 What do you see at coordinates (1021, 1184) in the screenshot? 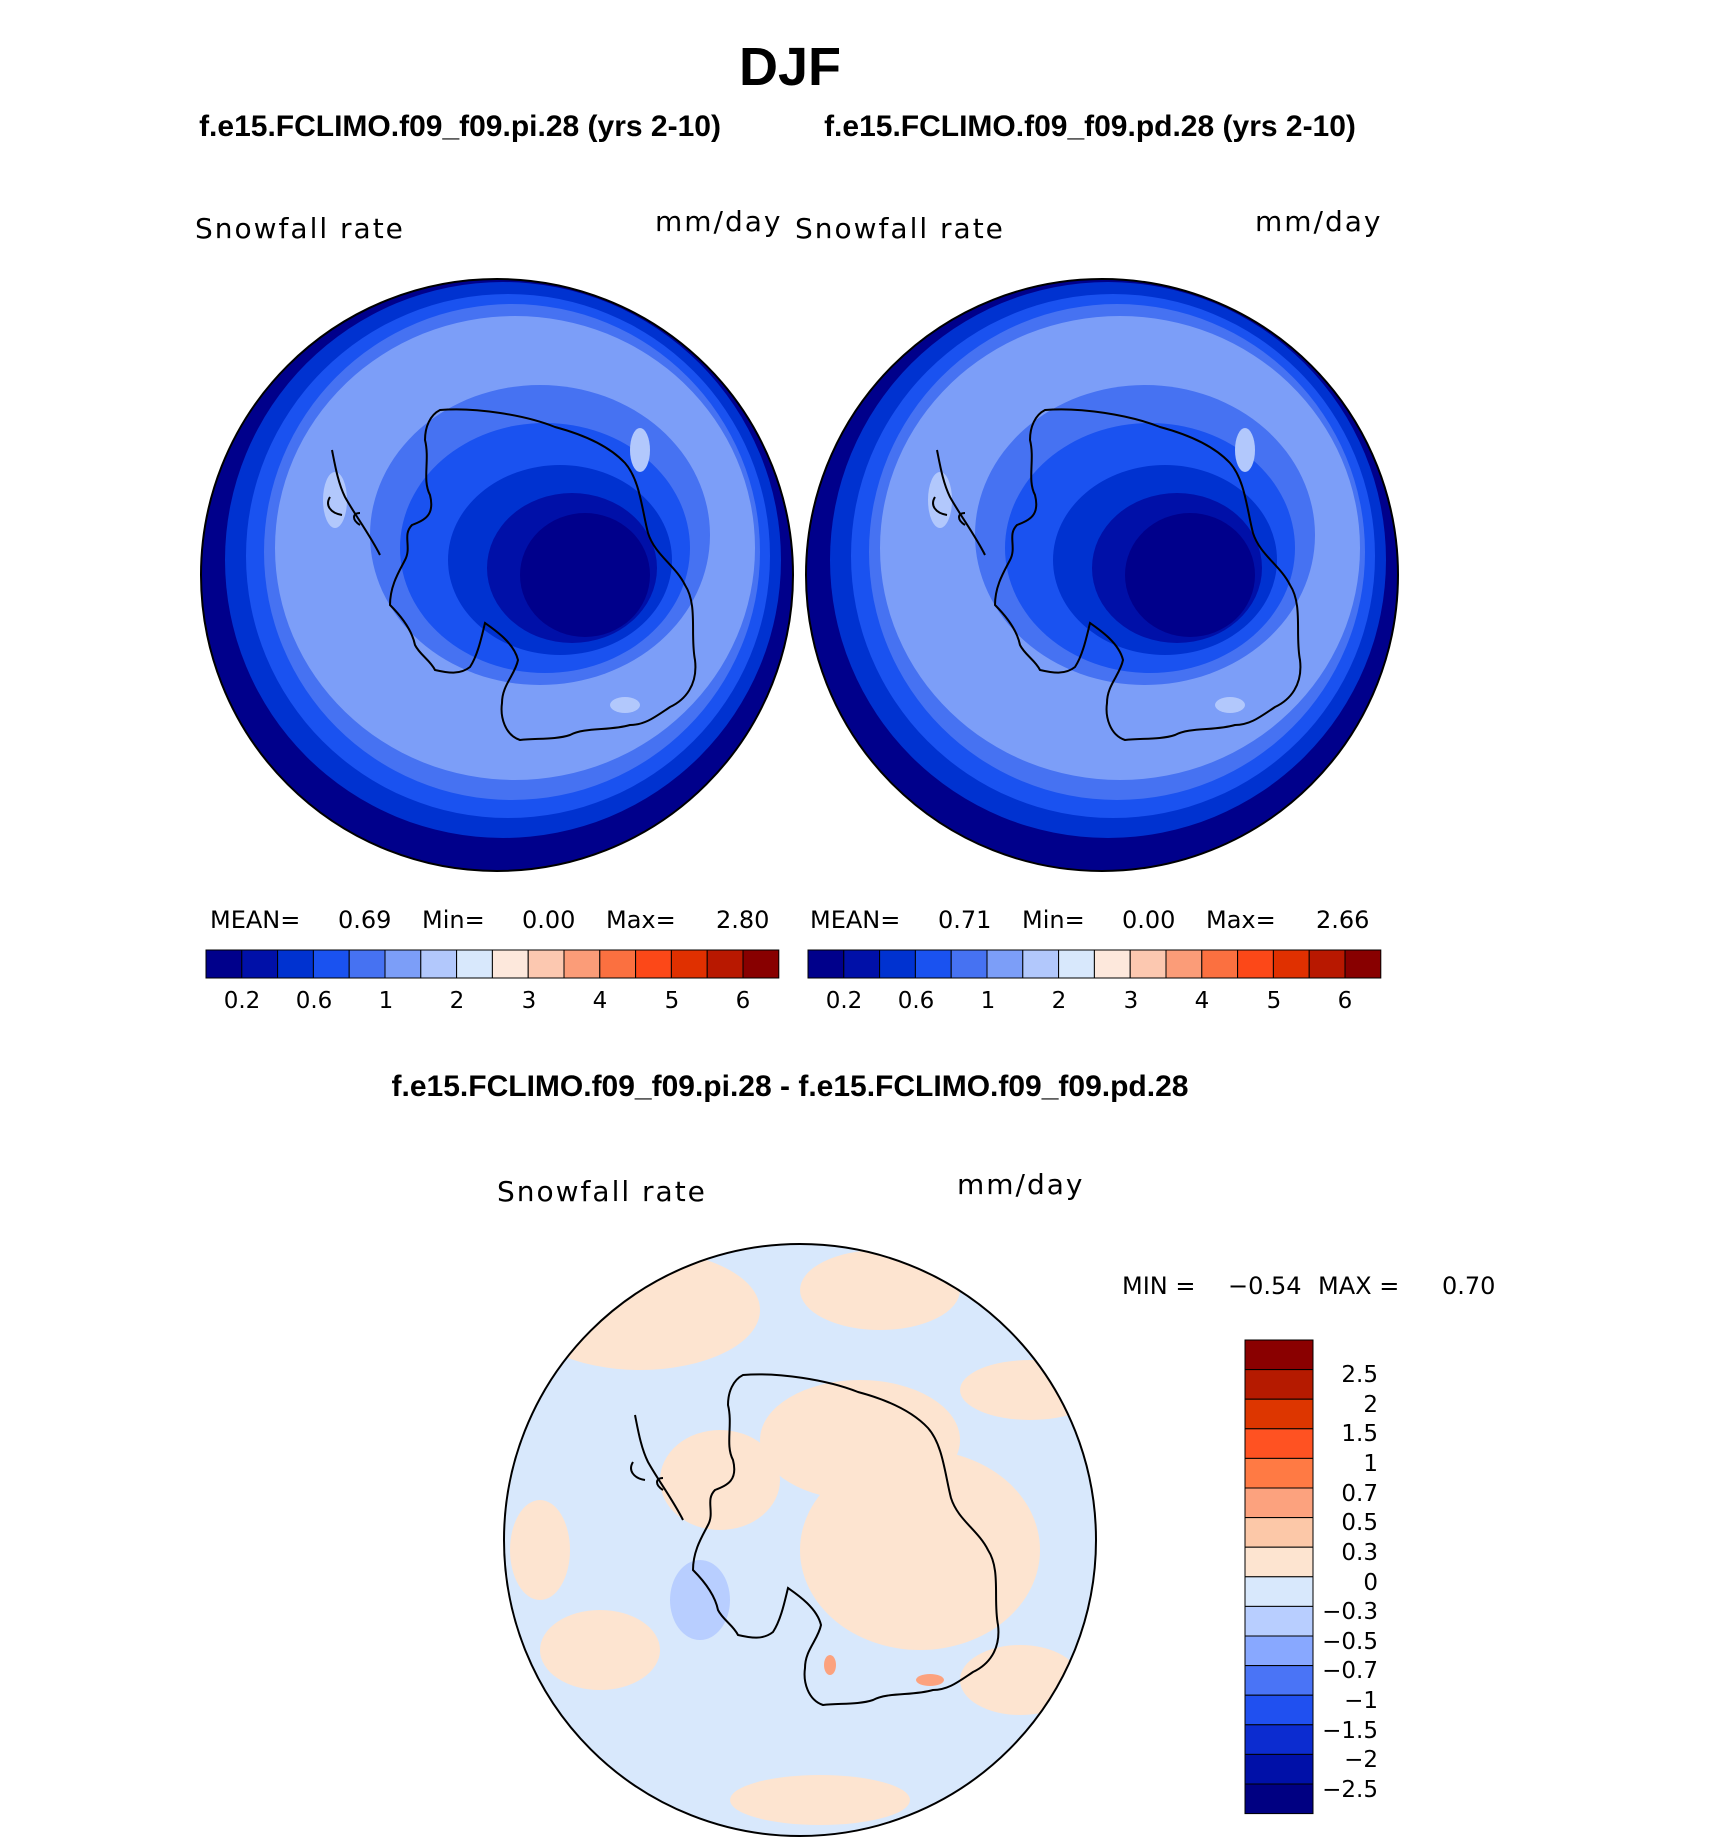
I see `diff-units-label: mm/day` at bounding box center [1021, 1184].